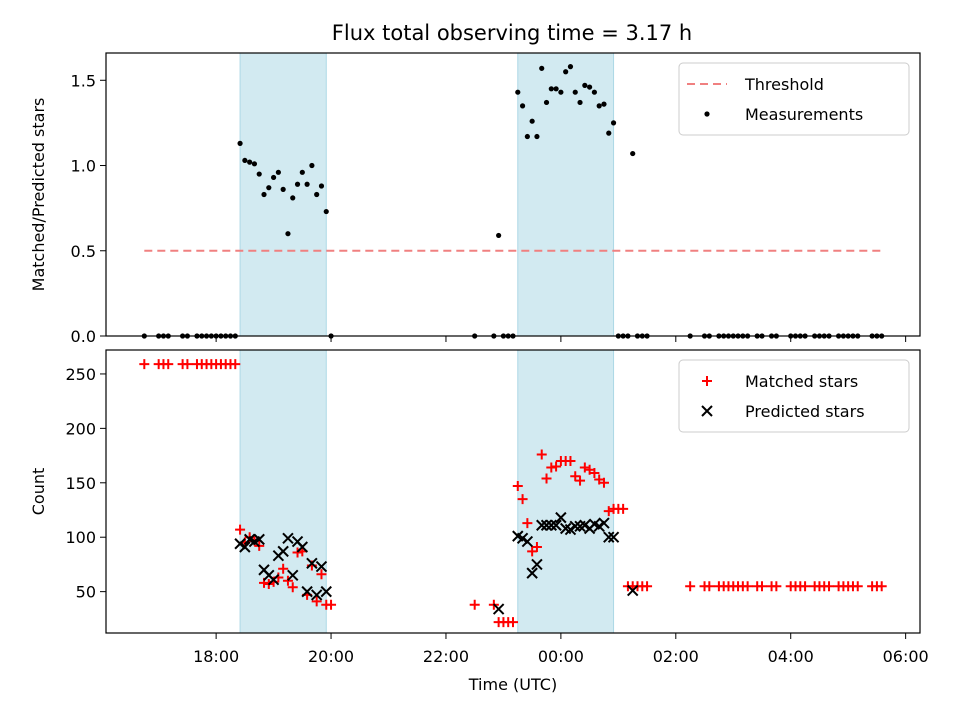 This screenshot has height=720, width=960. Describe the element at coordinates (216, 656) in the screenshot. I see `x-tick-label: 18:00` at that location.